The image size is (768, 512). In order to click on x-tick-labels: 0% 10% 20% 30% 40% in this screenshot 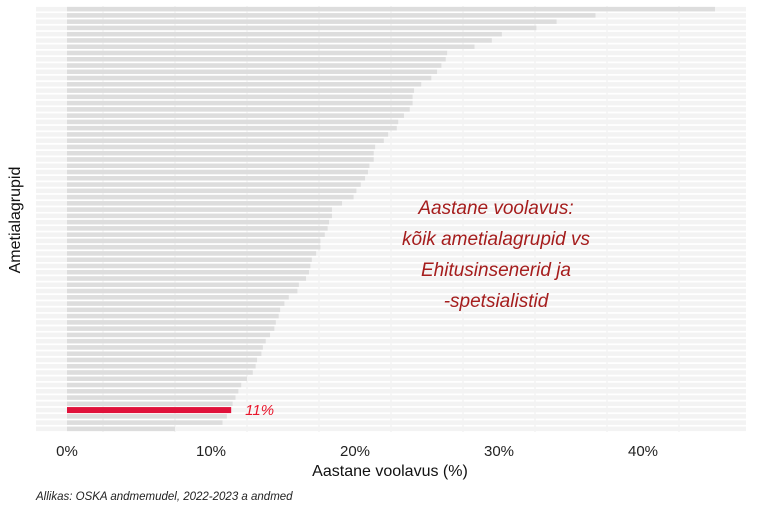, I will do `click(357, 451)`.